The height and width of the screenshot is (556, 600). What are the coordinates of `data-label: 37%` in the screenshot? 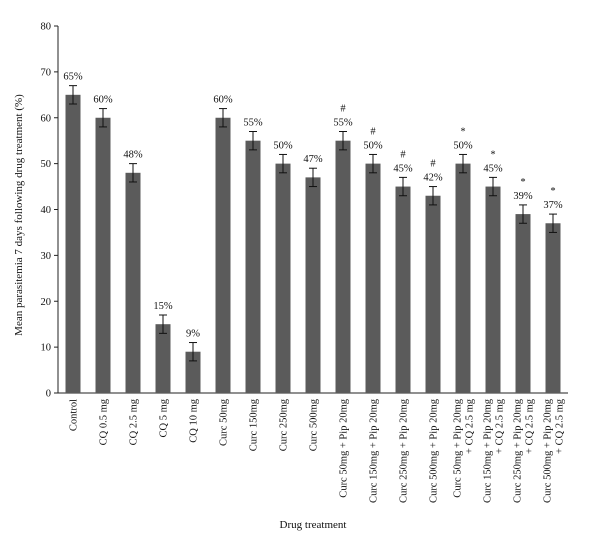 It's located at (553, 205).